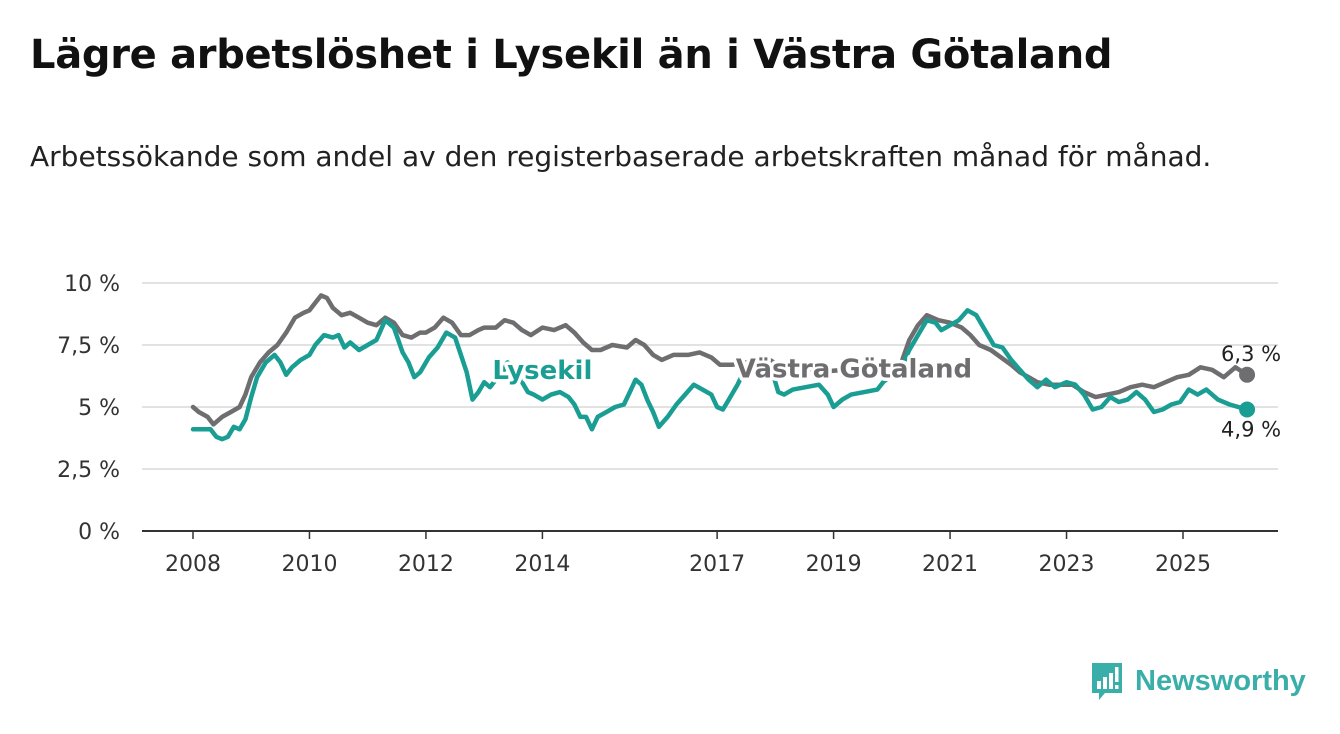  Describe the element at coordinates (854, 370) in the screenshot. I see `series-annotation: Västra Götaland` at that location.